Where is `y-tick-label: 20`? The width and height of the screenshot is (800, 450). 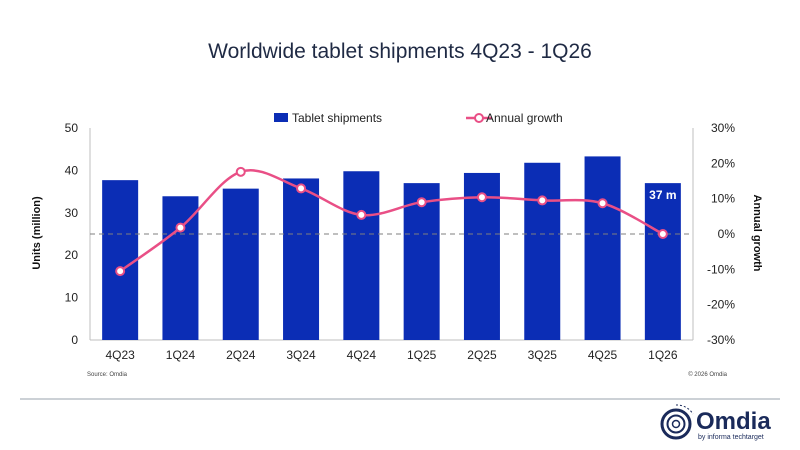 y-tick-label: 20 is located at coordinates (72, 255).